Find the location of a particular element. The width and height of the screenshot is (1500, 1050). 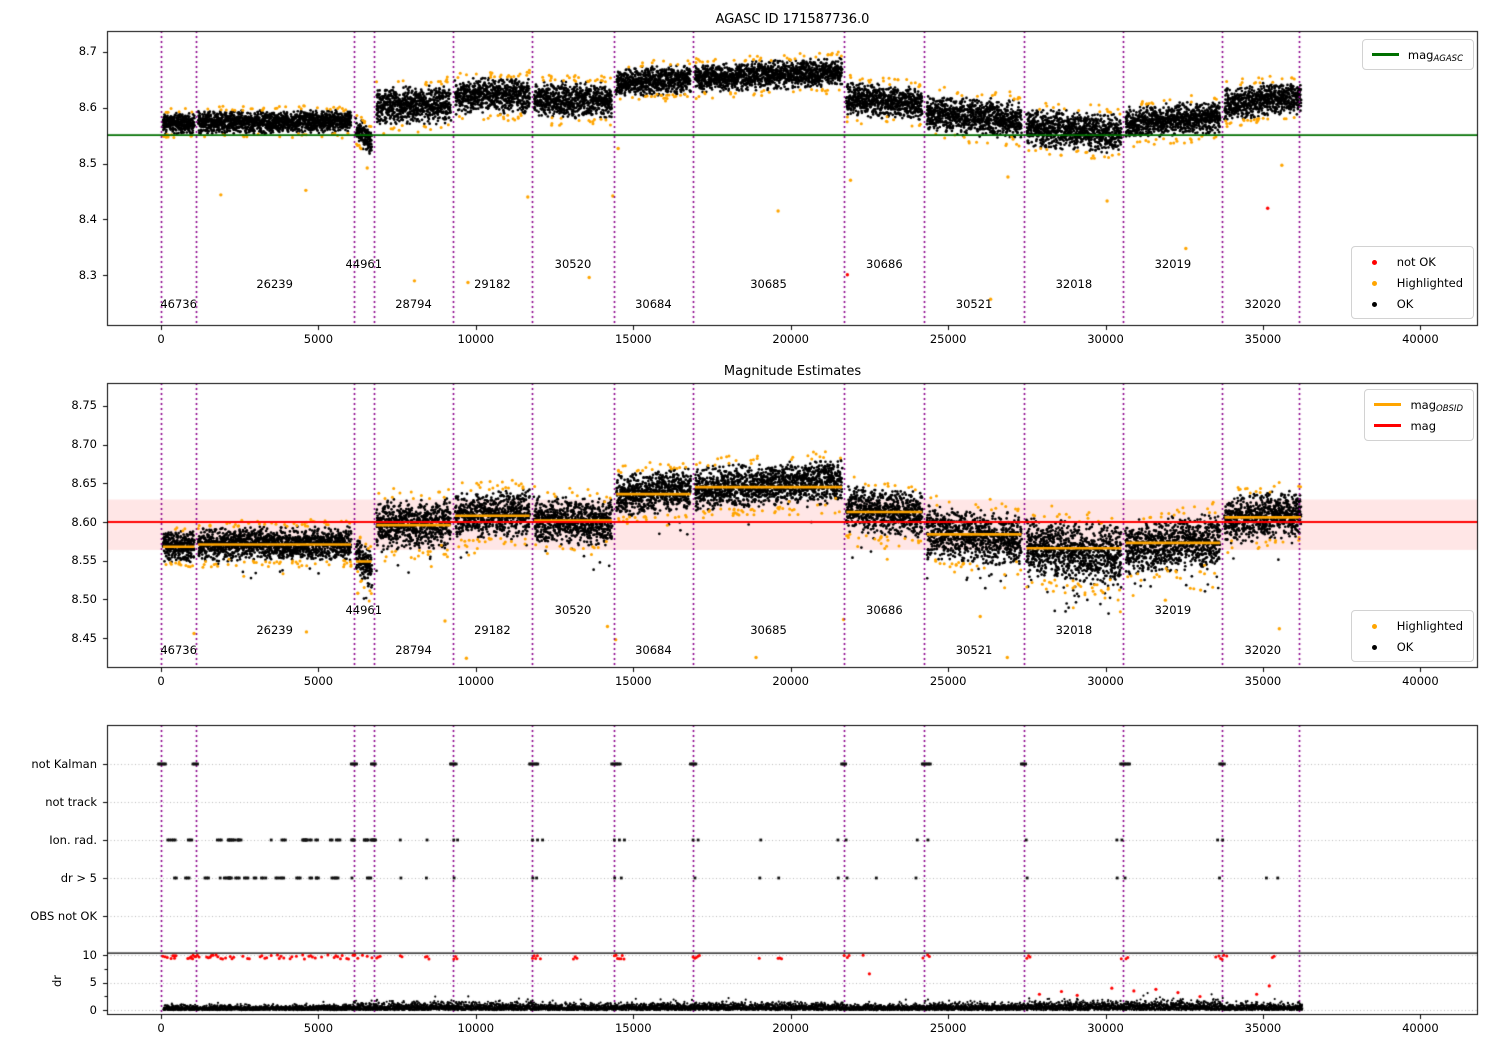

y-tick-label: 8.70 is located at coordinates (84, 444).